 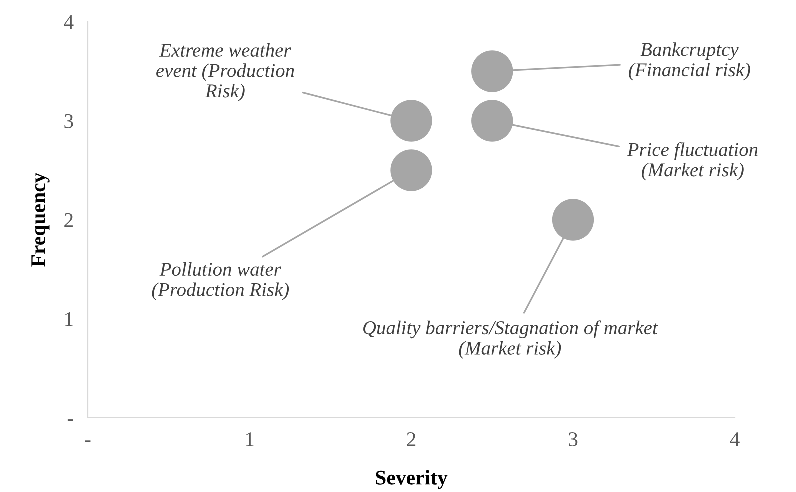 What do you see at coordinates (692, 161) in the screenshot?
I see `annotation: Price fluctuation (Market risk)` at bounding box center [692, 161].